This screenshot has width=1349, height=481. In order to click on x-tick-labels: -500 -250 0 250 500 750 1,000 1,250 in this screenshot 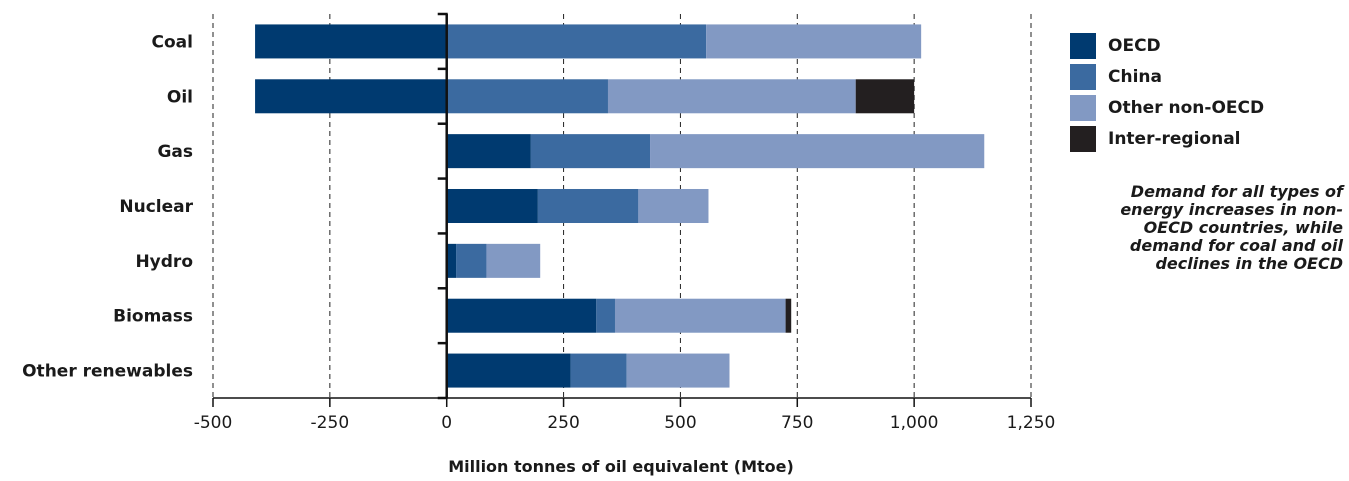, I will do `click(625, 423)`.